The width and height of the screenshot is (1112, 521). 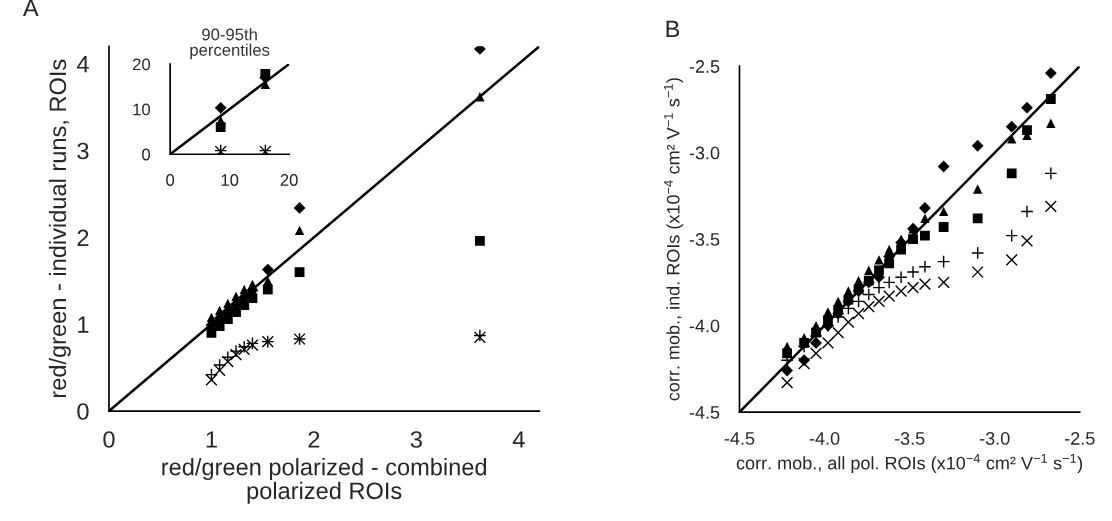 I want to click on x-axis-title: corr. mob., all pol. ROIs (x10$^{−4}$ cm² V$^{−1}$ s$^{−1}$), so click(x=909, y=463).